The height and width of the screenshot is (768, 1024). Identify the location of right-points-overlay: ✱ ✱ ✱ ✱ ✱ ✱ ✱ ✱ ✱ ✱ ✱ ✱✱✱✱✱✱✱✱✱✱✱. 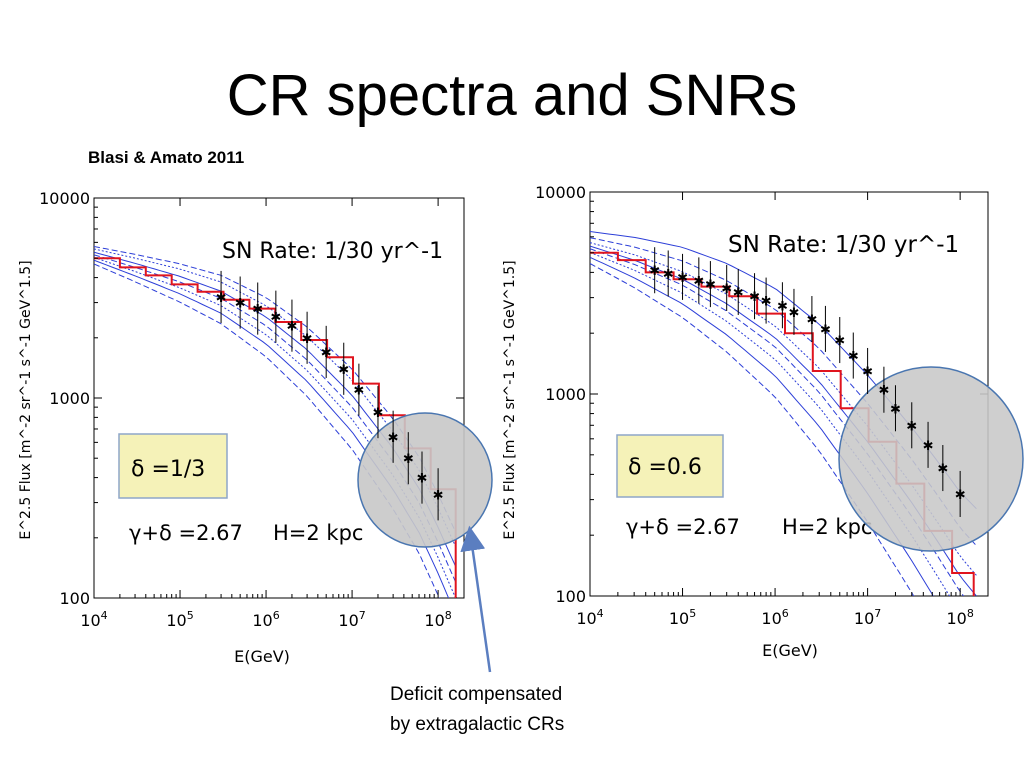
(807, 382).